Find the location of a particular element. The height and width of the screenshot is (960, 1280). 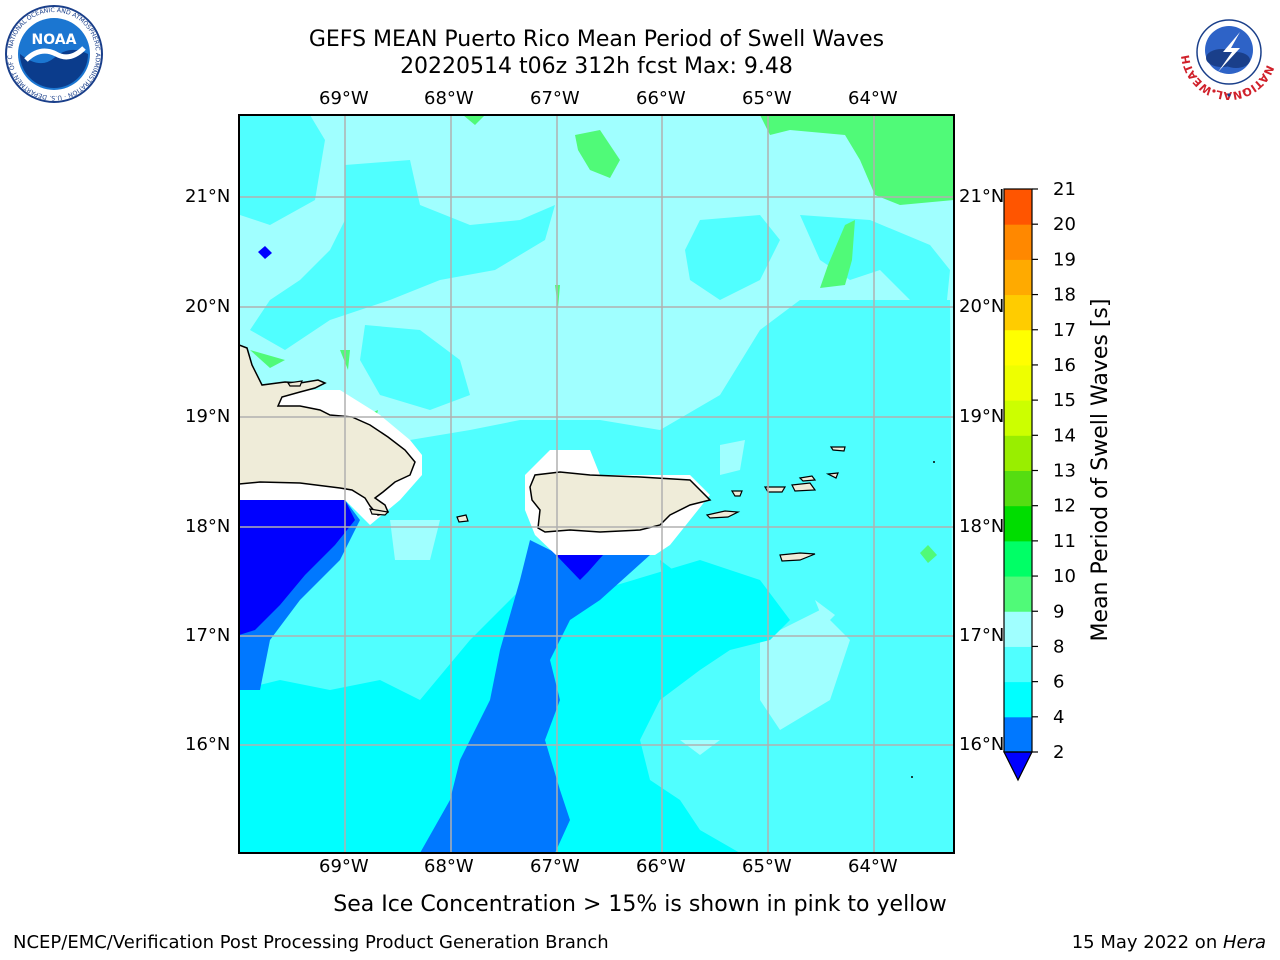

lat-label-right: 18°N is located at coordinates (982, 526).